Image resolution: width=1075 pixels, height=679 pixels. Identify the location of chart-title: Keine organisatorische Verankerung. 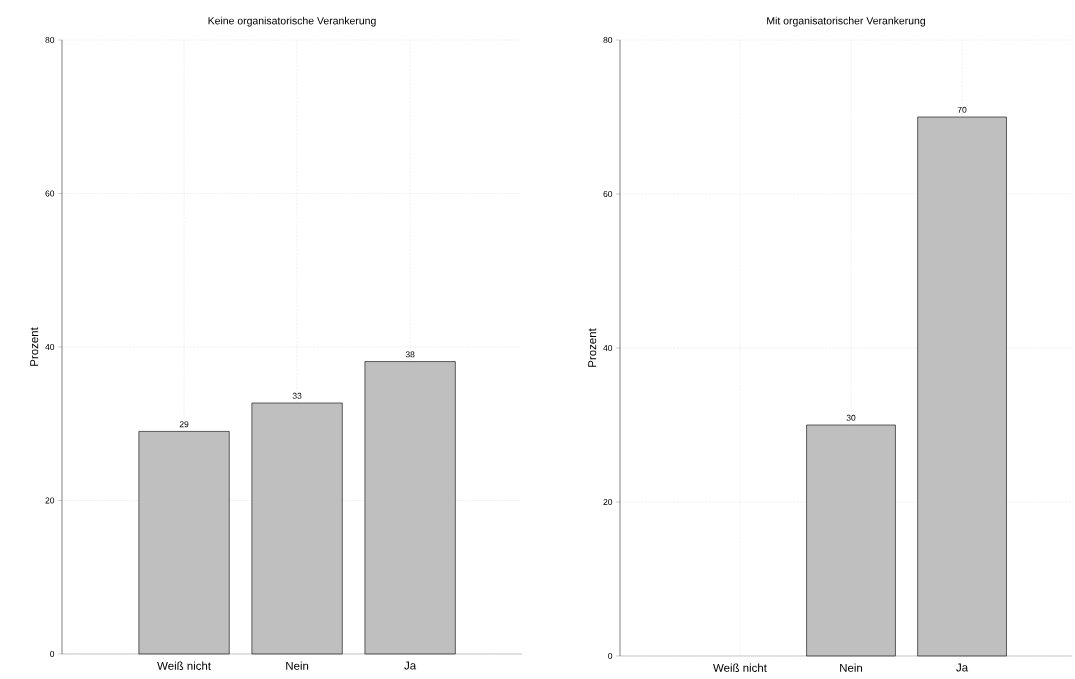
(292, 21).